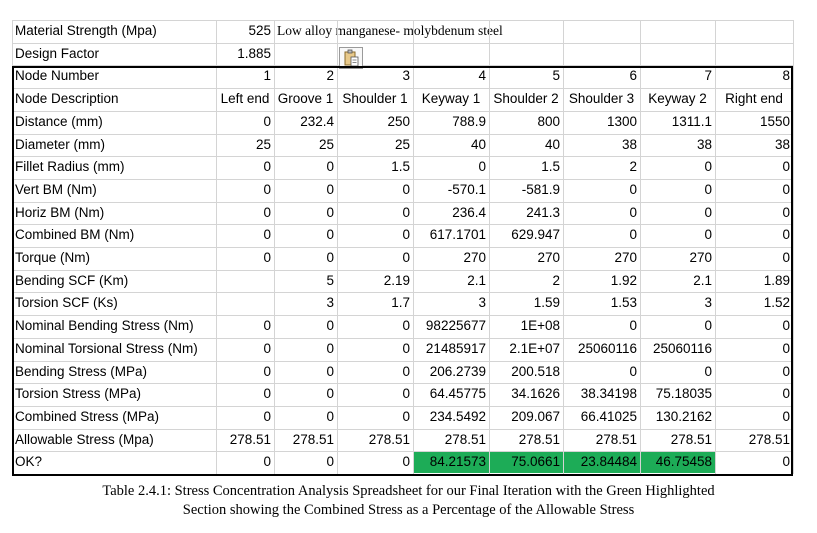 This screenshot has width=817, height=533. I want to click on value-cell: 629.947, so click(535, 235).